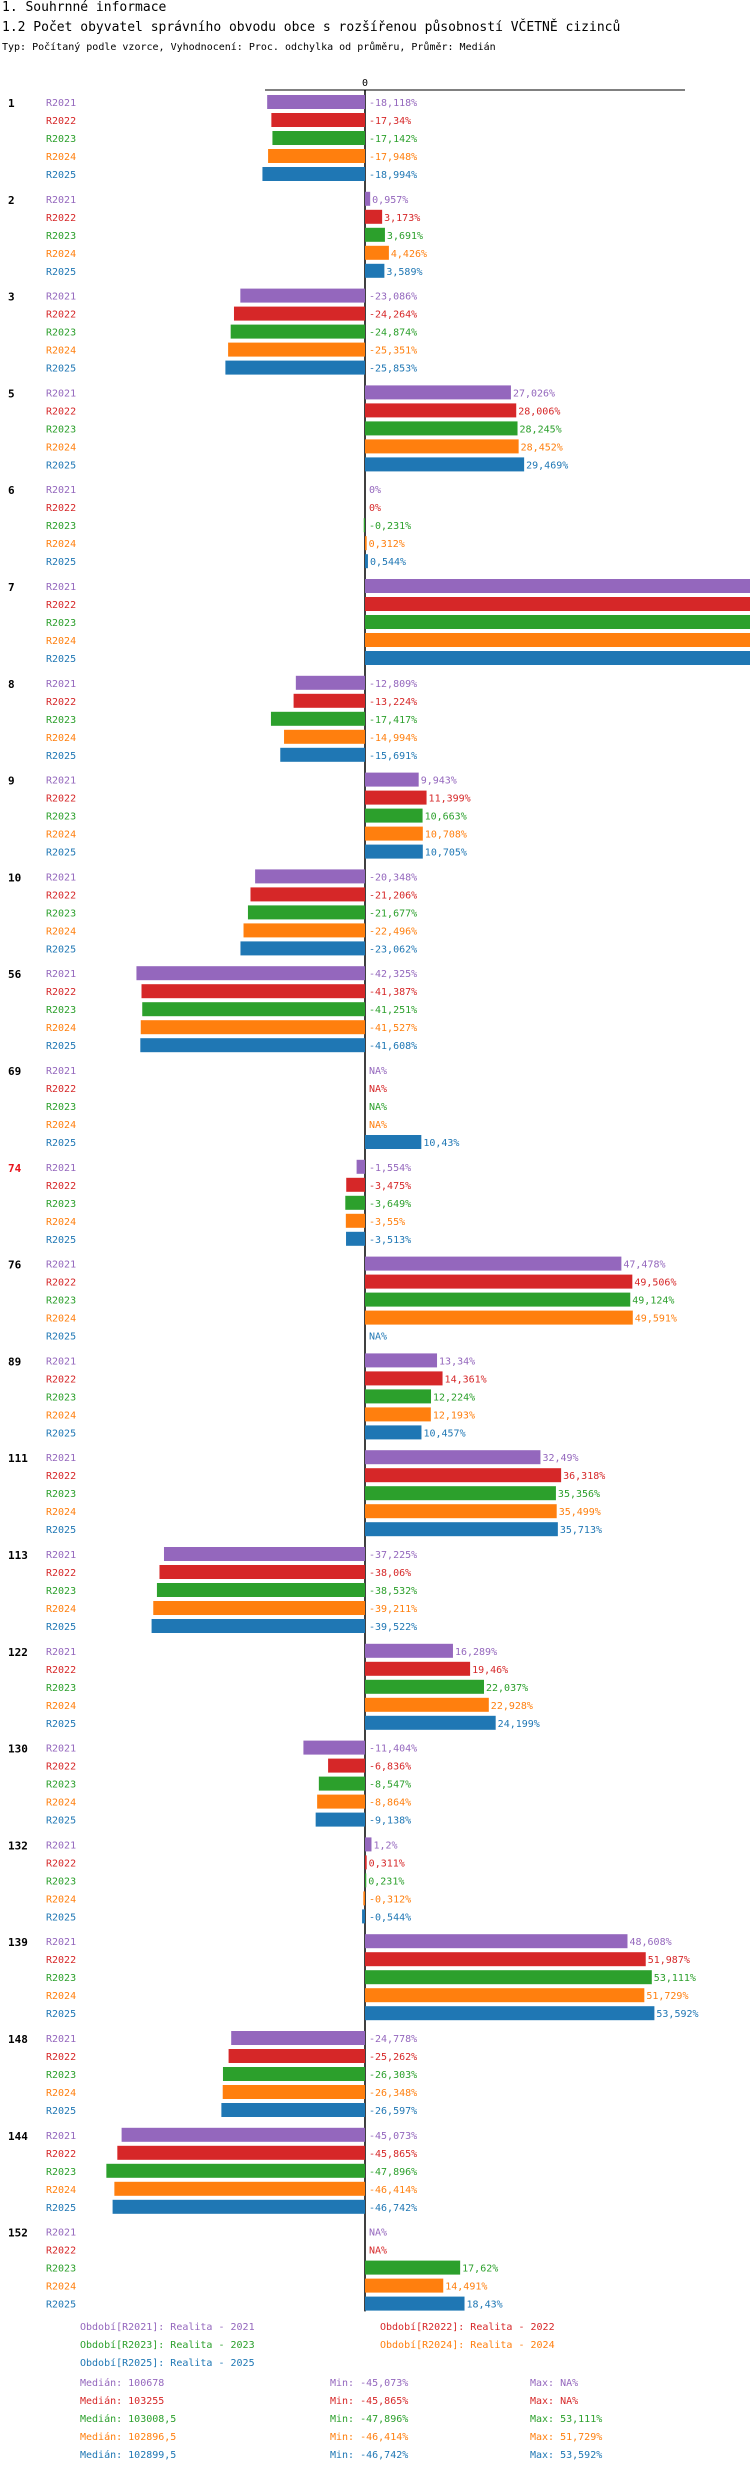 The image size is (750, 2480). I want to click on legend-max: Max: NA%, so click(554, 2383).